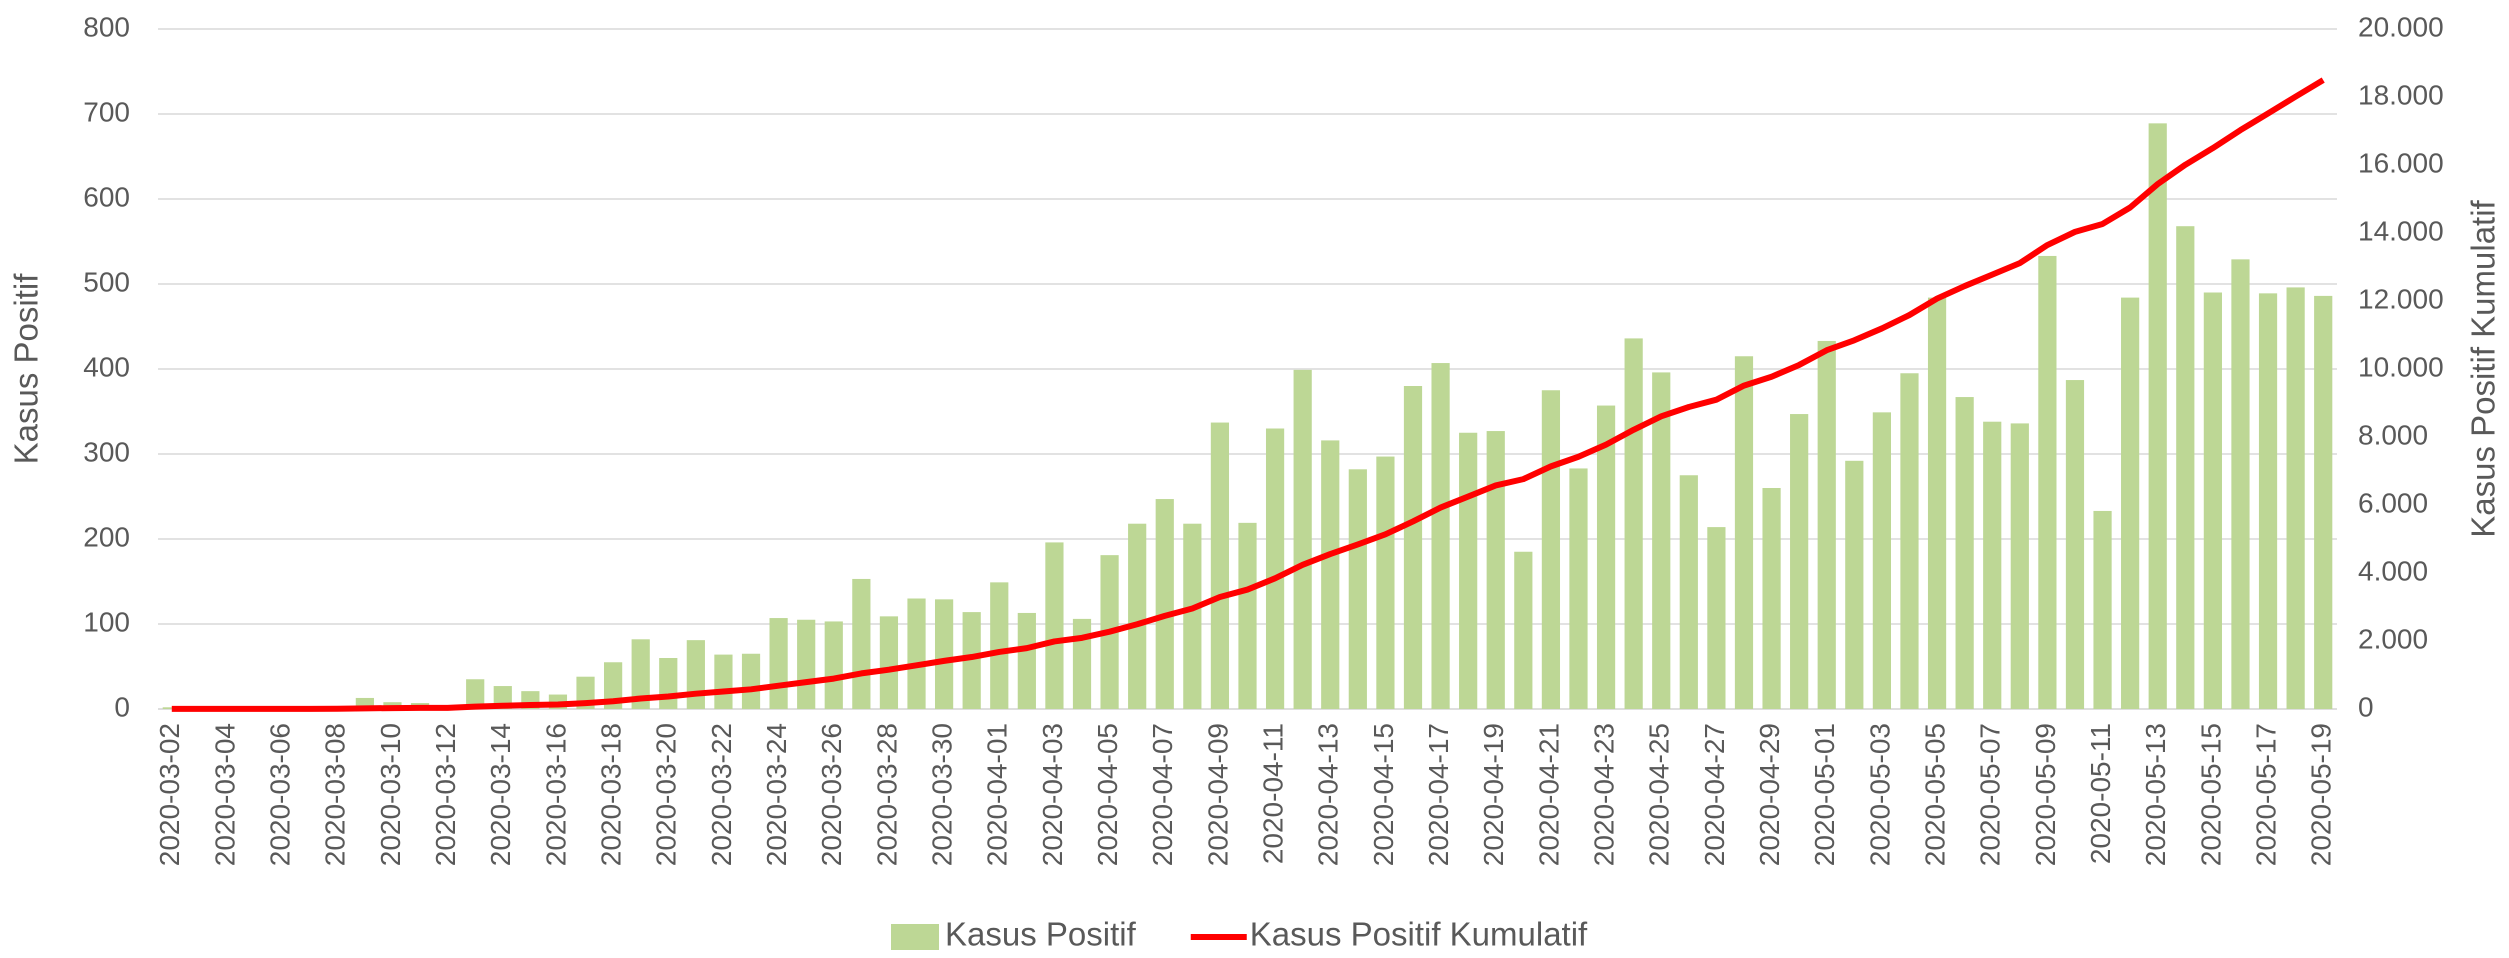 This screenshot has height=958, width=2509. I want to click on x-tick-label: 2020-03-14, so click(500, 794).